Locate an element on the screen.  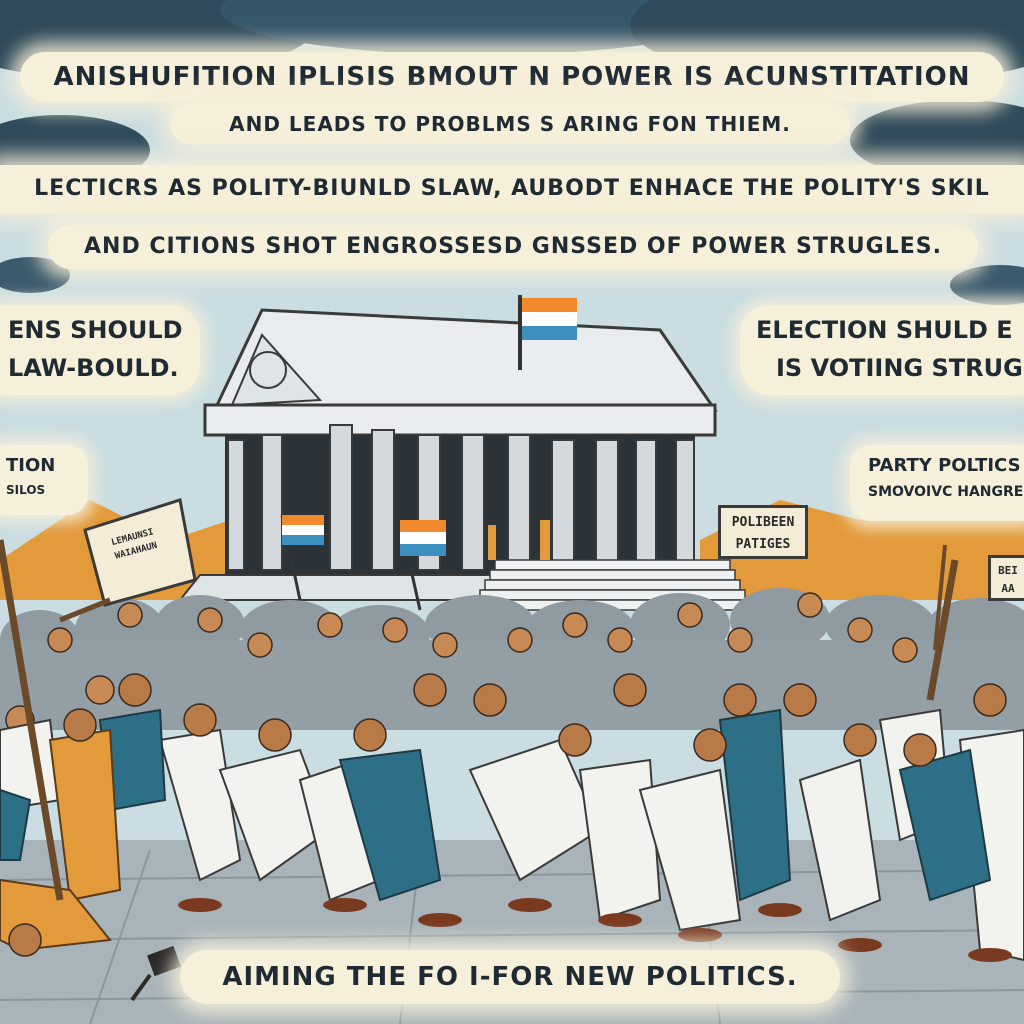
party-politics-sub: SMOVOIVC HANGRE is located at coordinates (946, 492).